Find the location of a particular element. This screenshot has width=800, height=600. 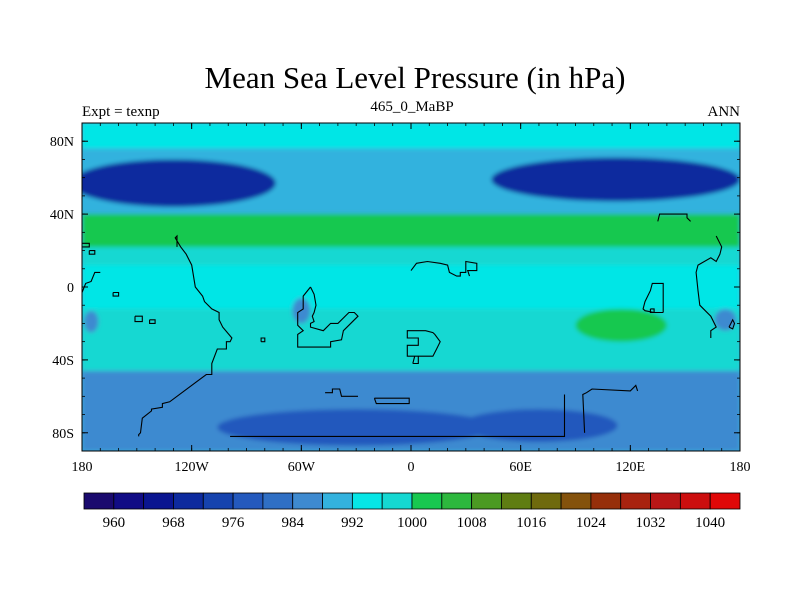

y-tick-label: 0 is located at coordinates (70, 288).